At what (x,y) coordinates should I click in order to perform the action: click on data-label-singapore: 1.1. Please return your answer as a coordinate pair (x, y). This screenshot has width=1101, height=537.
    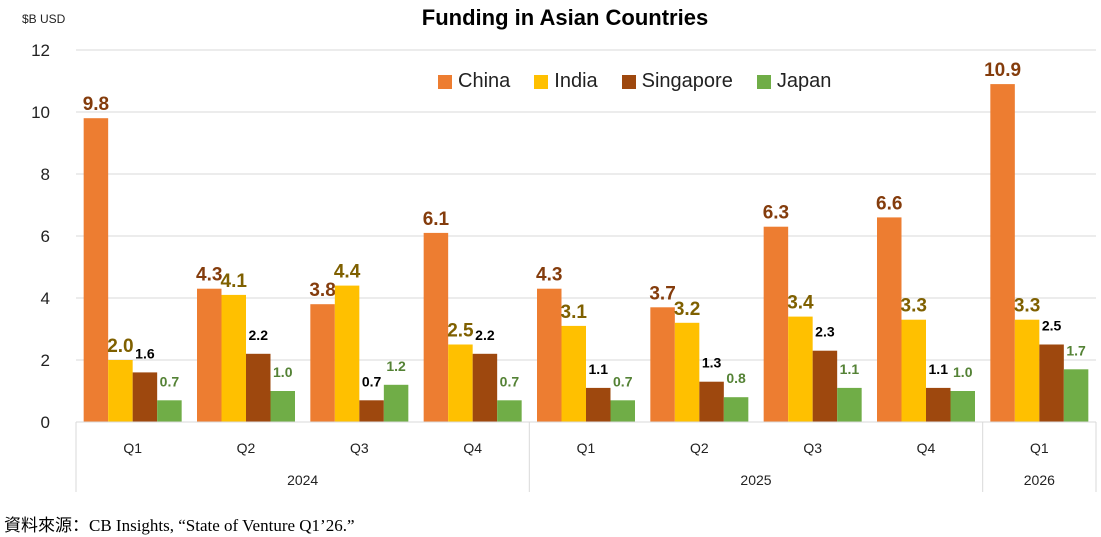
    Looking at the image, I should click on (599, 369).